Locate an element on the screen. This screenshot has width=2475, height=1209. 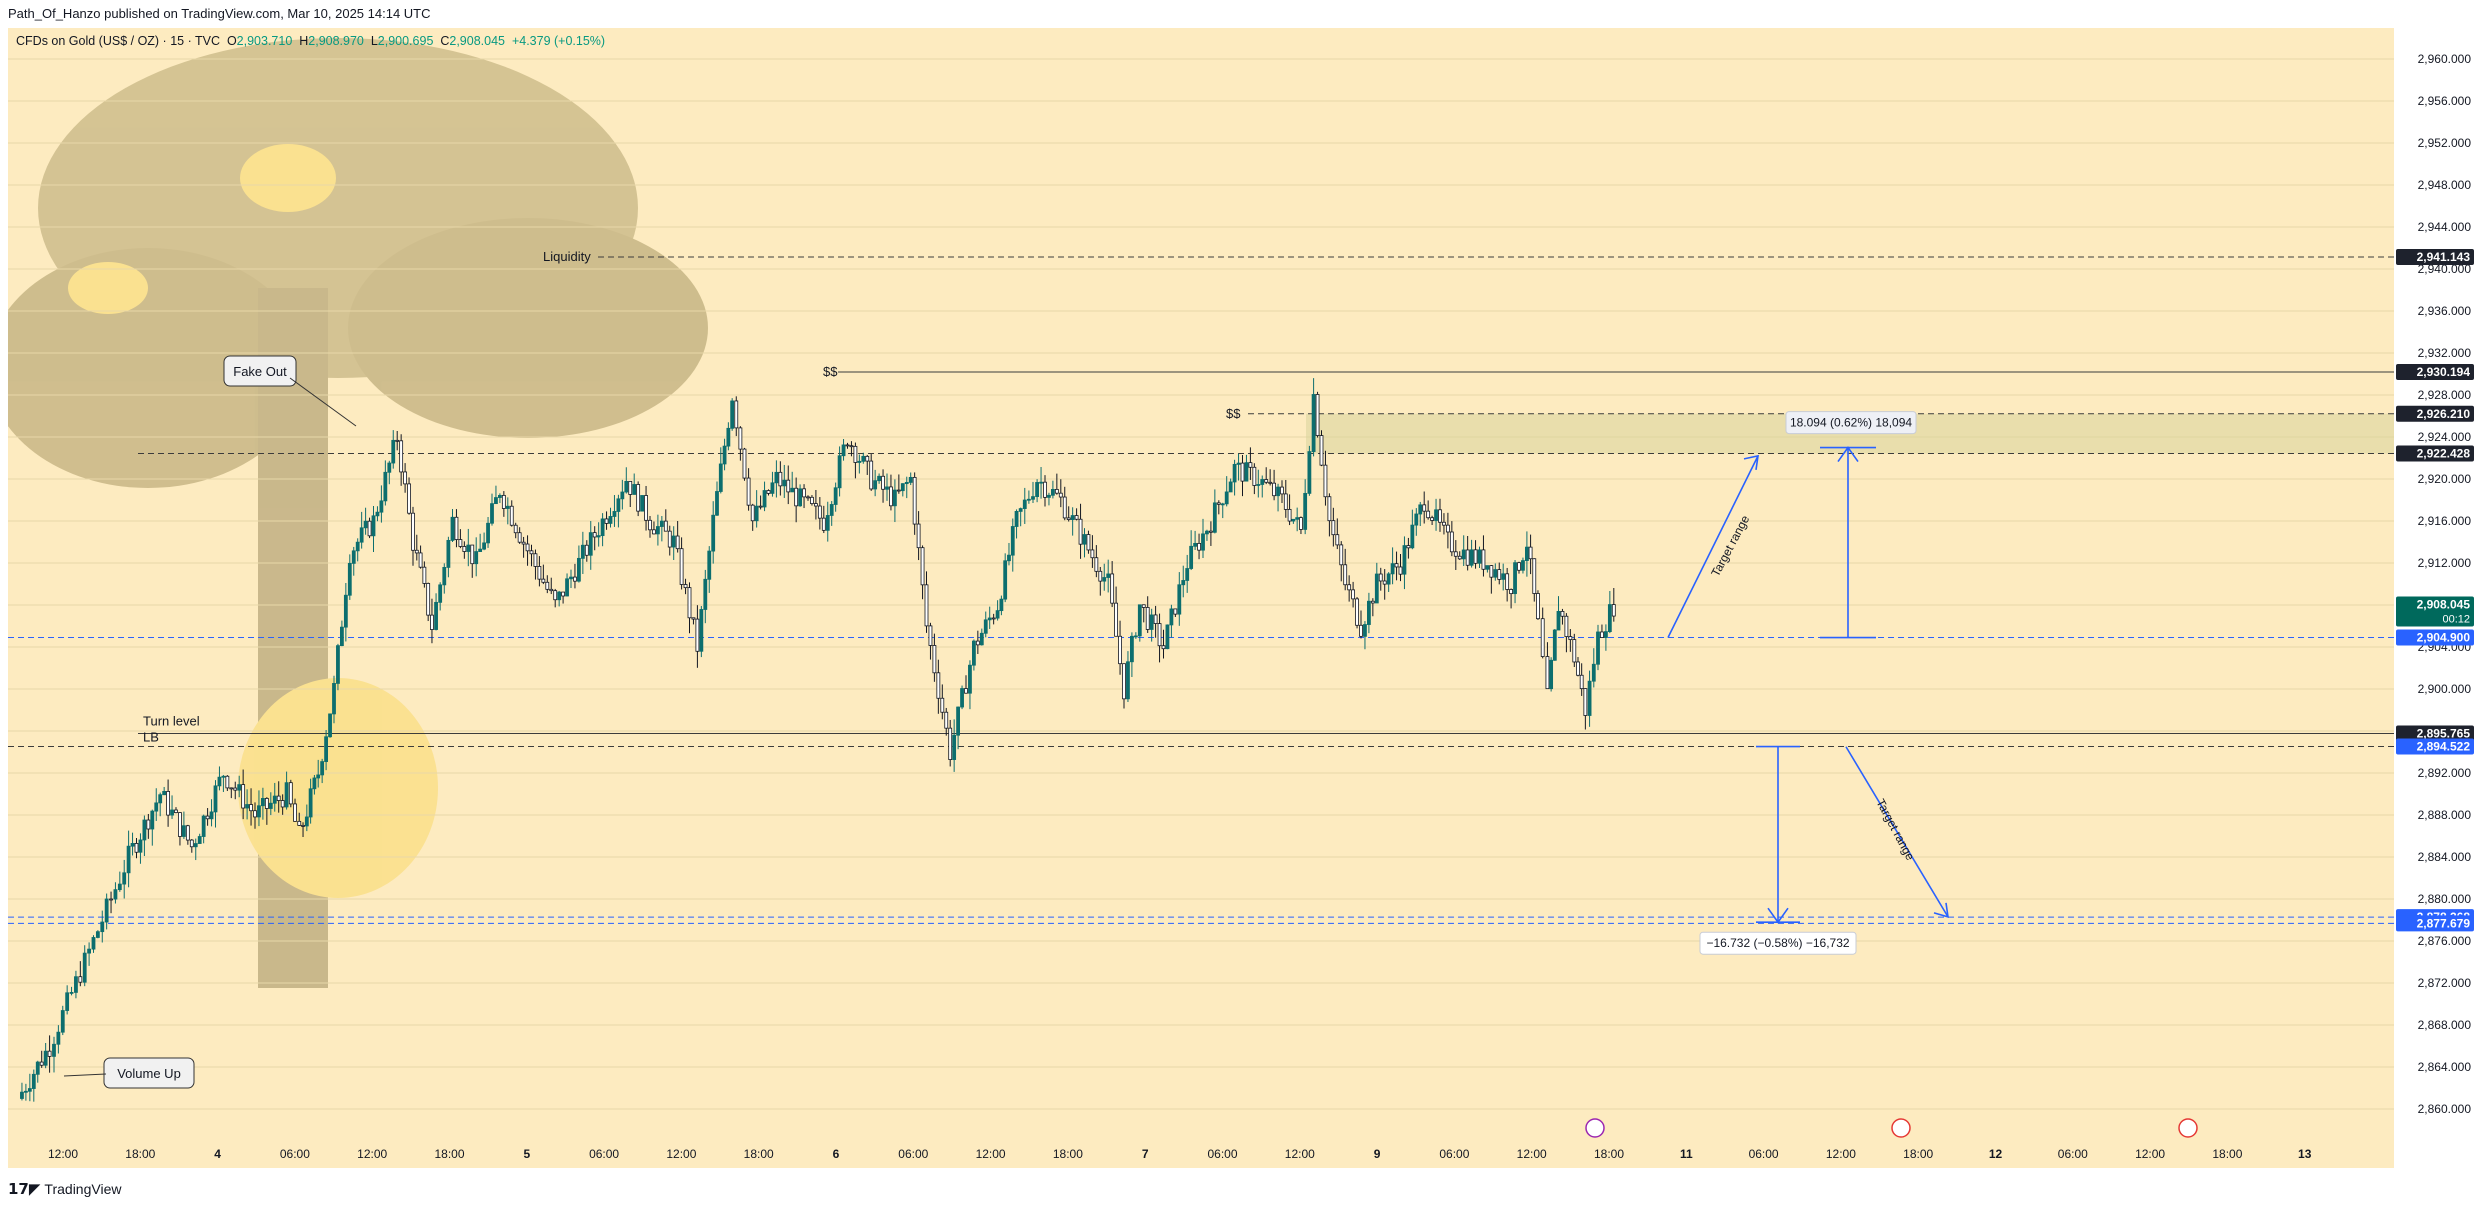
measure-up-box is located at coordinates (1851, 423).